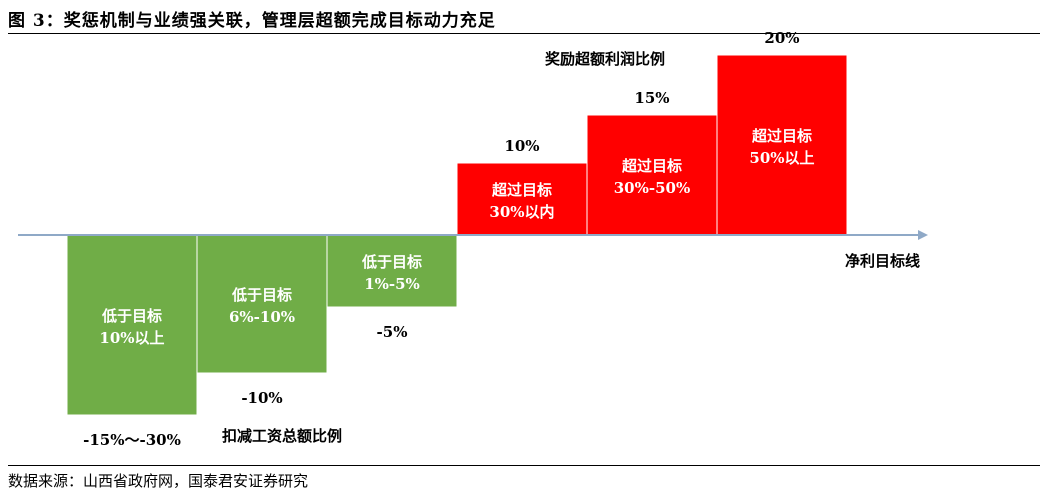  Describe the element at coordinates (923, 235) in the screenshot. I see `baseline-arrow-icon` at that location.